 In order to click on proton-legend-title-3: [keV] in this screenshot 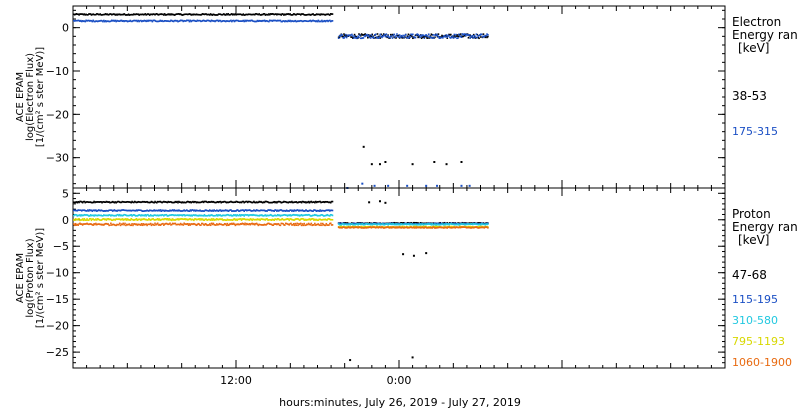, I will do `click(753, 240)`.